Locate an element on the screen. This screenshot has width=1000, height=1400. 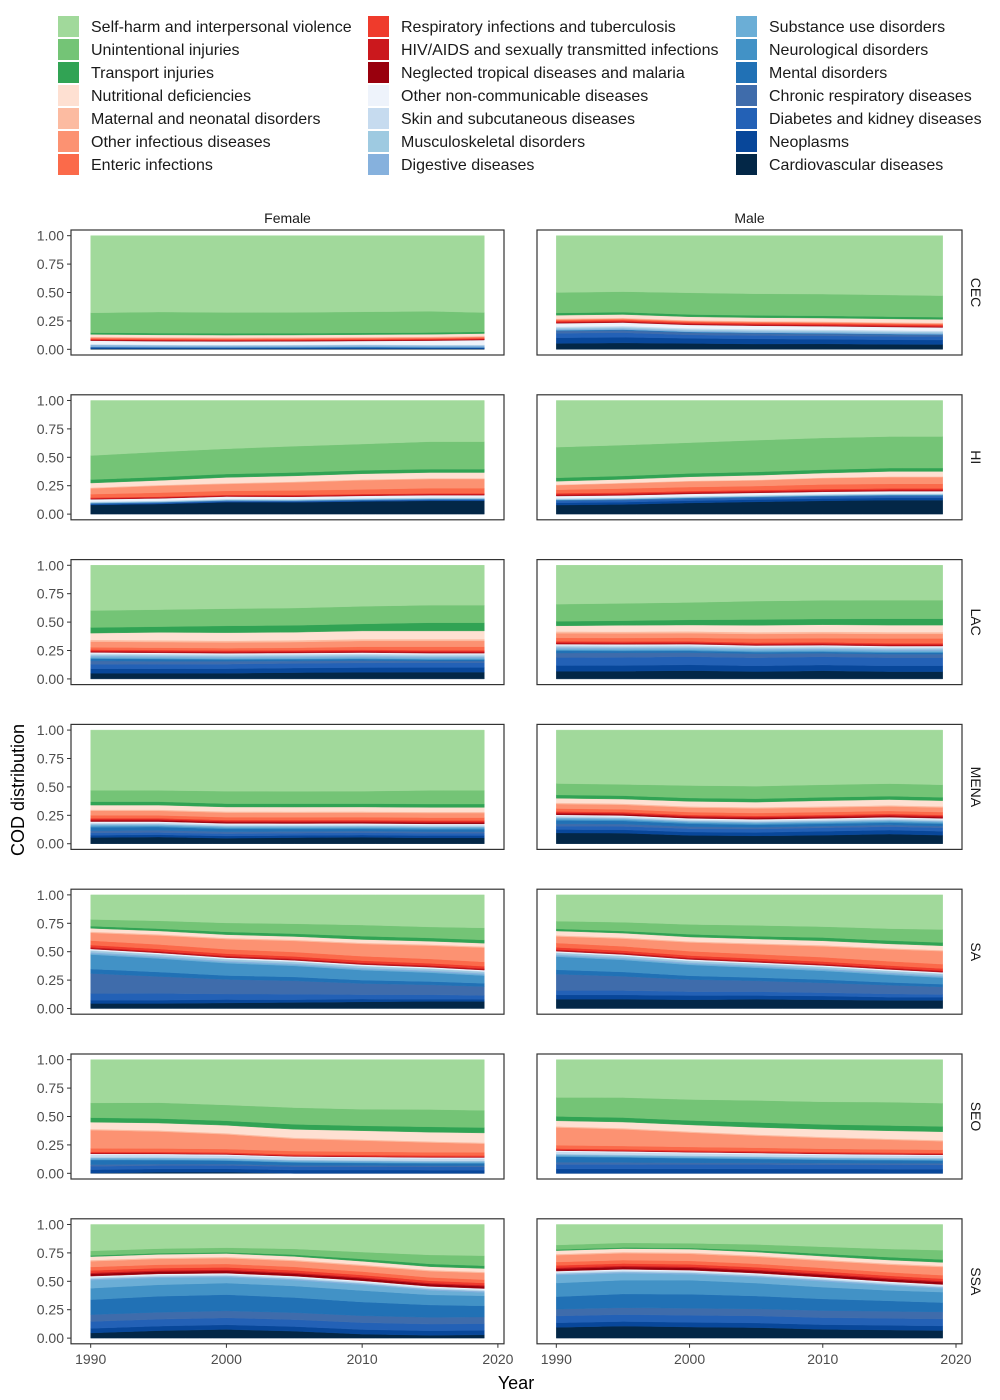
panel-sa-female: 0.00 0.25 0.50 0.75 1.00 is located at coordinates (271, 952).